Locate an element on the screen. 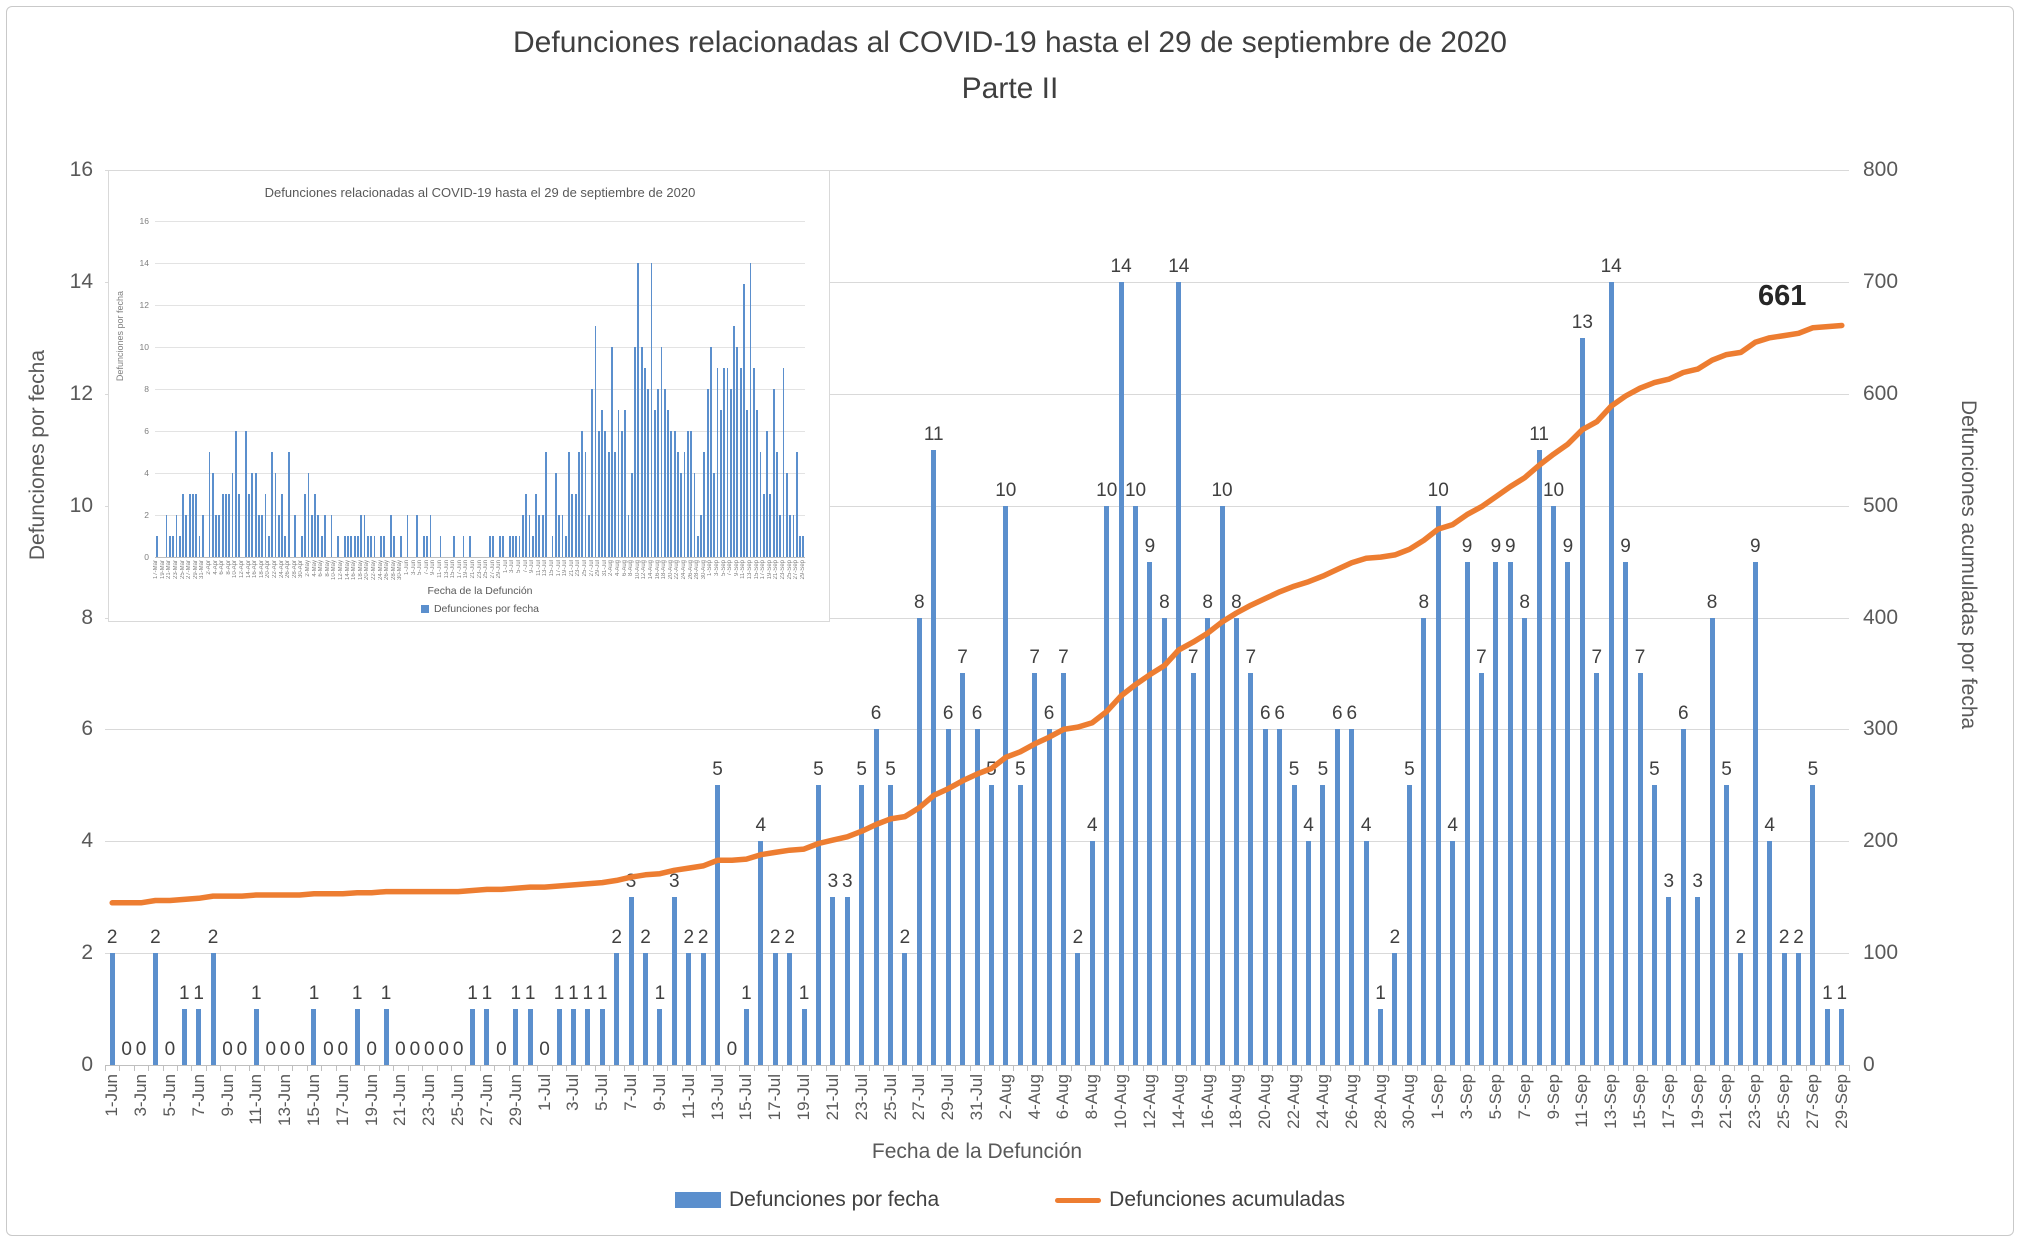  x-tick-label: 25-Jun is located at coordinates (458, 1100).